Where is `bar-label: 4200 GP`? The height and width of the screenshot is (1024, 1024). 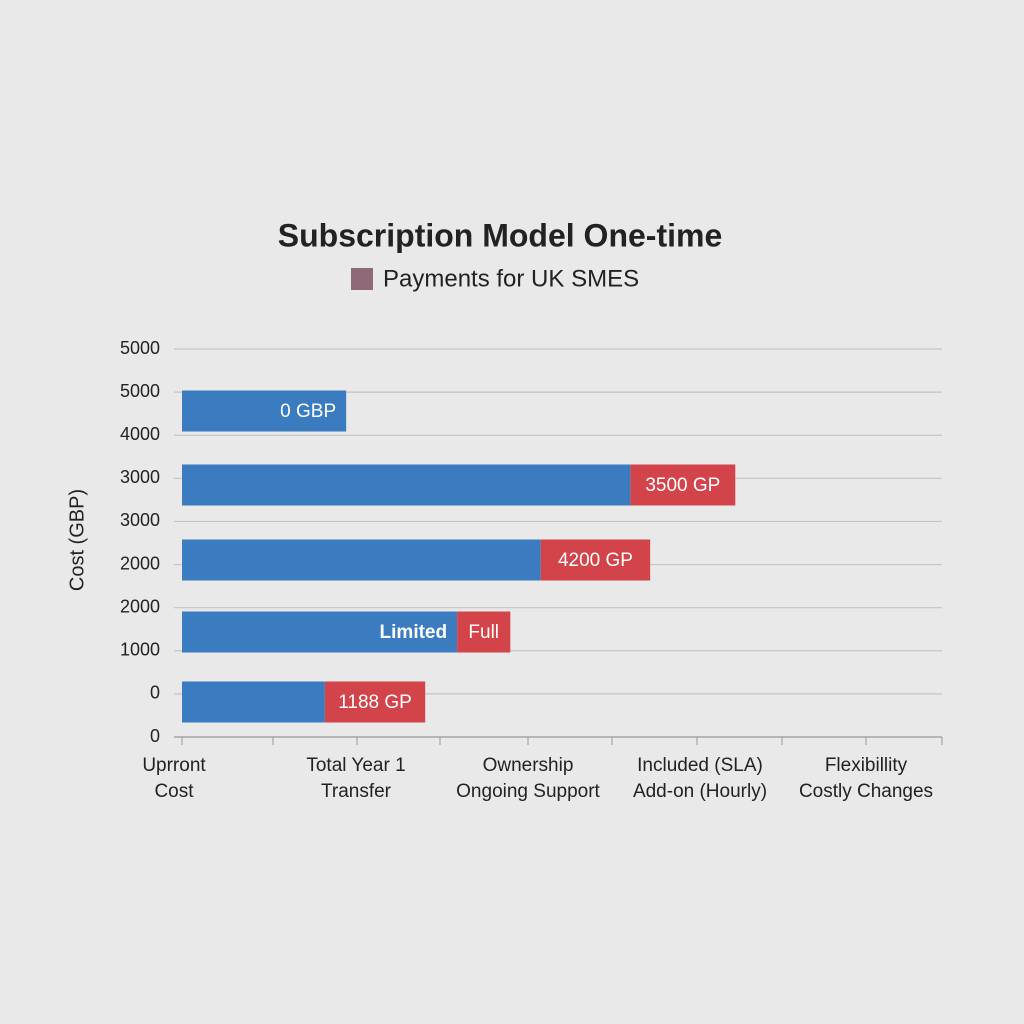
bar-label: 4200 GP is located at coordinates (595, 560).